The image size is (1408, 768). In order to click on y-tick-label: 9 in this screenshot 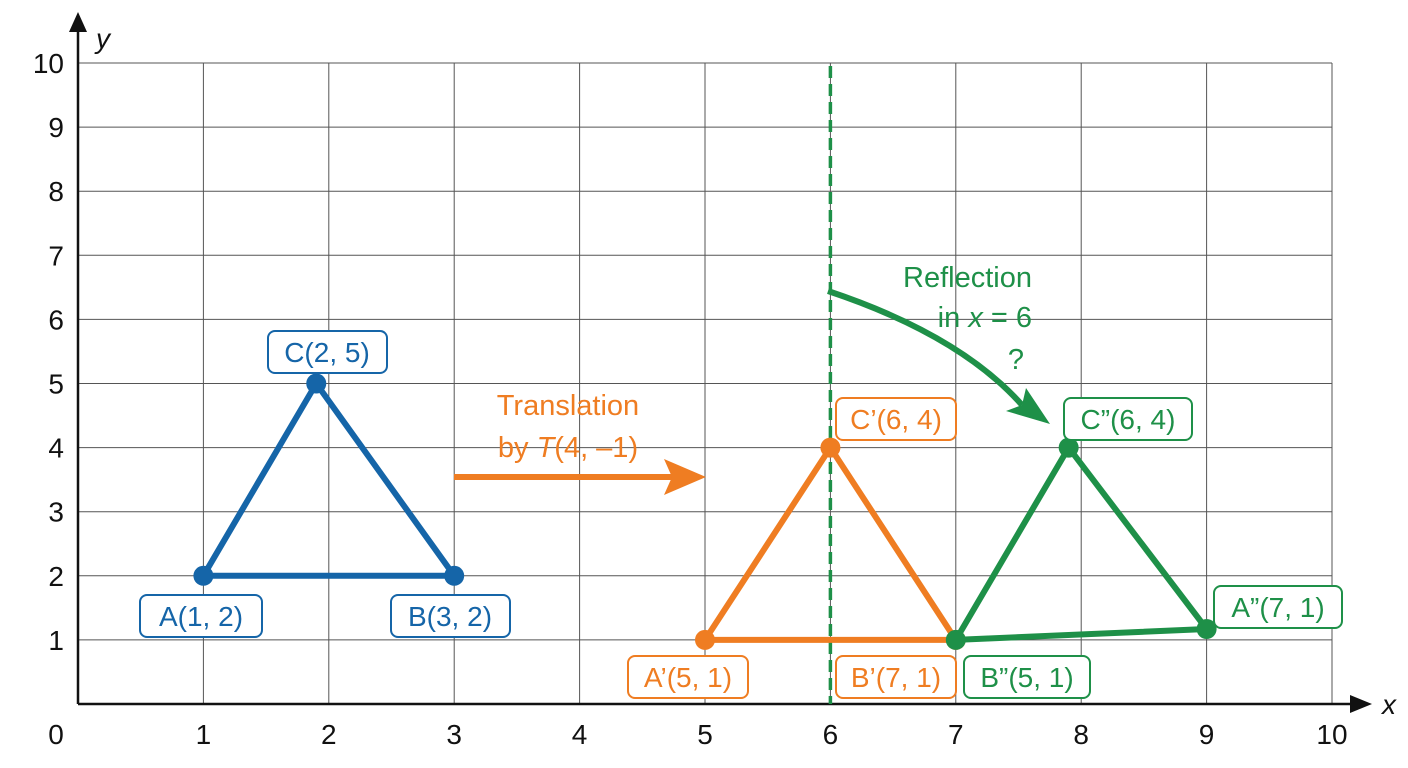, I will do `click(56, 127)`.